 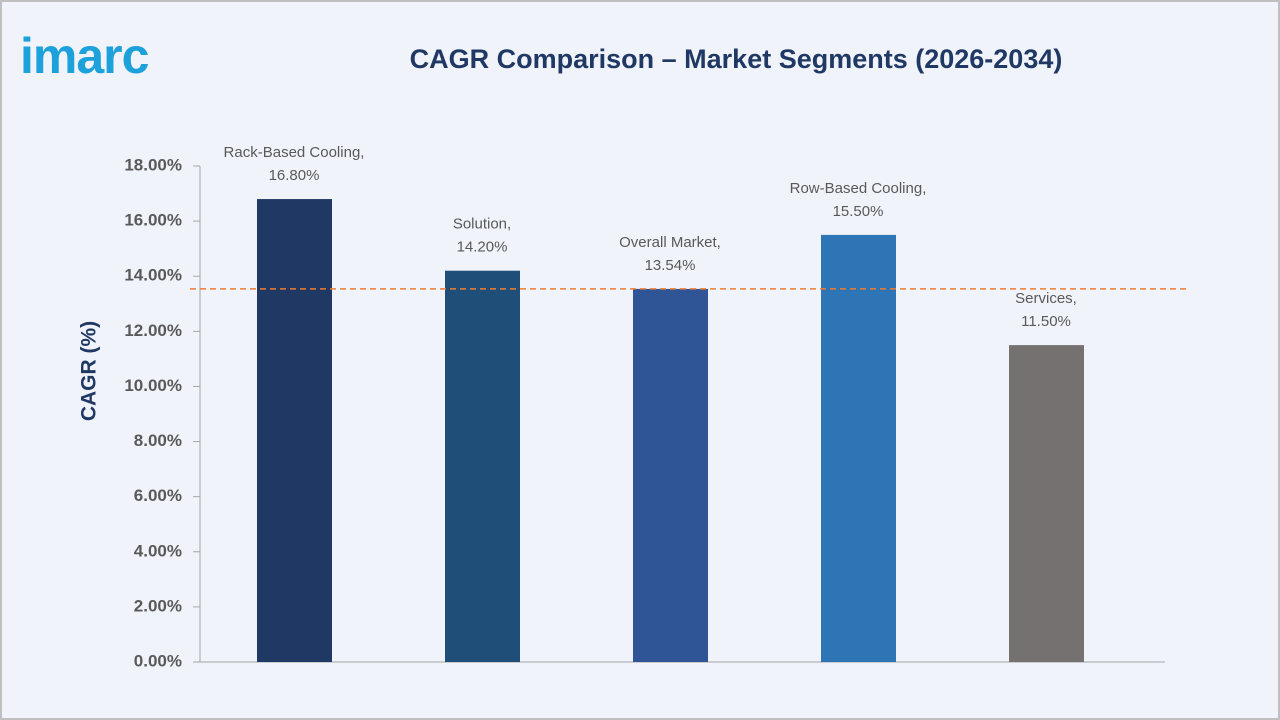 I want to click on y-axis-label: CAGR (%), so click(x=89, y=371).